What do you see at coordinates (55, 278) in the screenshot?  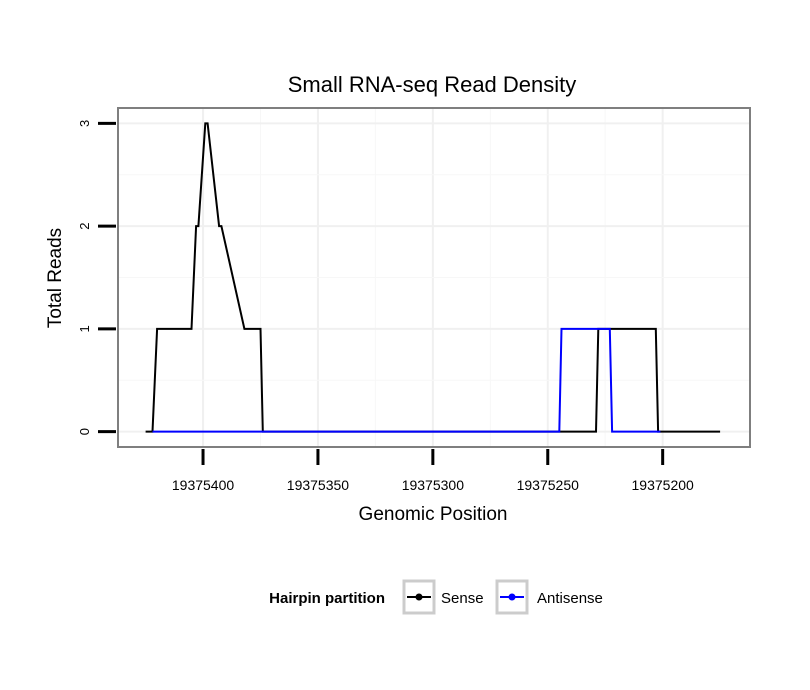 I see `y-axis-label: Total Reads` at bounding box center [55, 278].